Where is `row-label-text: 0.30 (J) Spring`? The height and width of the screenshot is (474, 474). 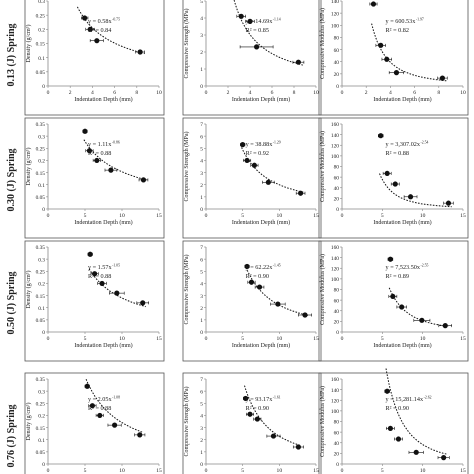
row-label-text: 0.30 (J) Spring is located at coordinates (11, 179).